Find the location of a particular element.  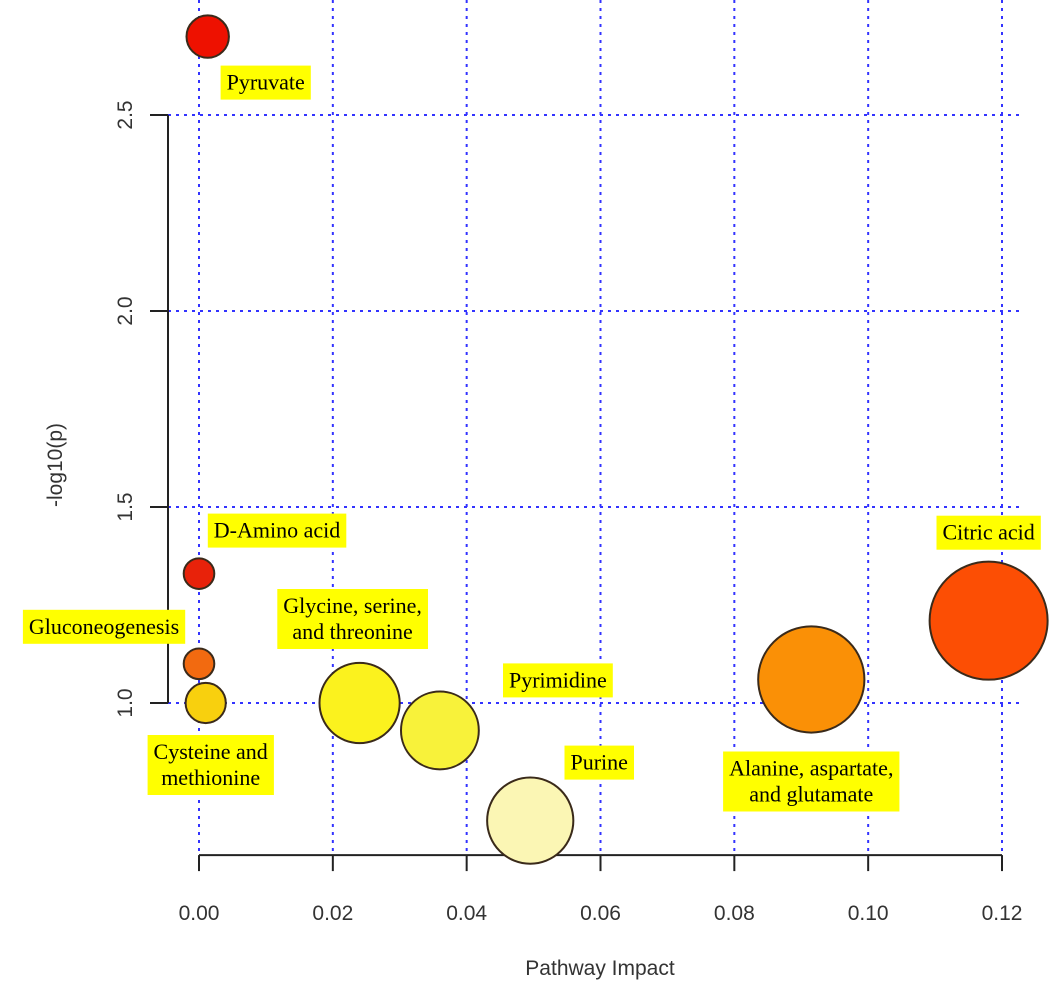

point-label-text: methionine is located at coordinates (210, 777).